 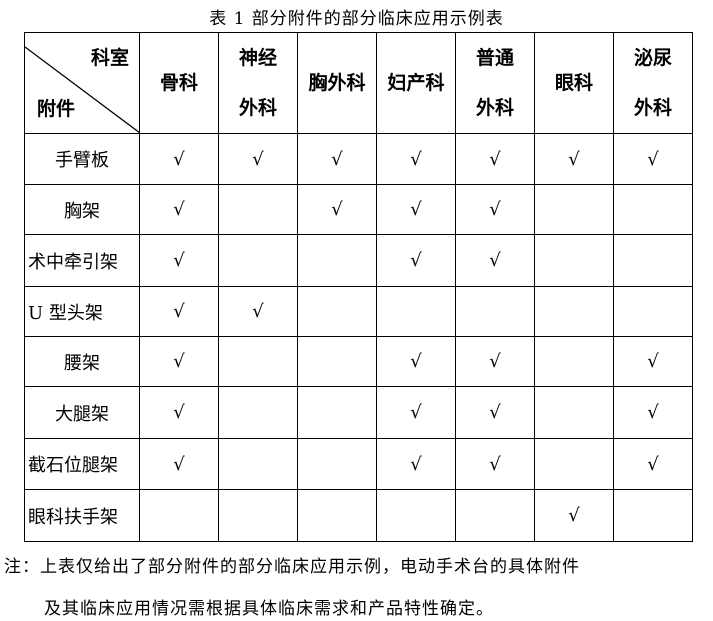 What do you see at coordinates (258, 83) in the screenshot?
I see `column-header: 神经 外科` at bounding box center [258, 83].